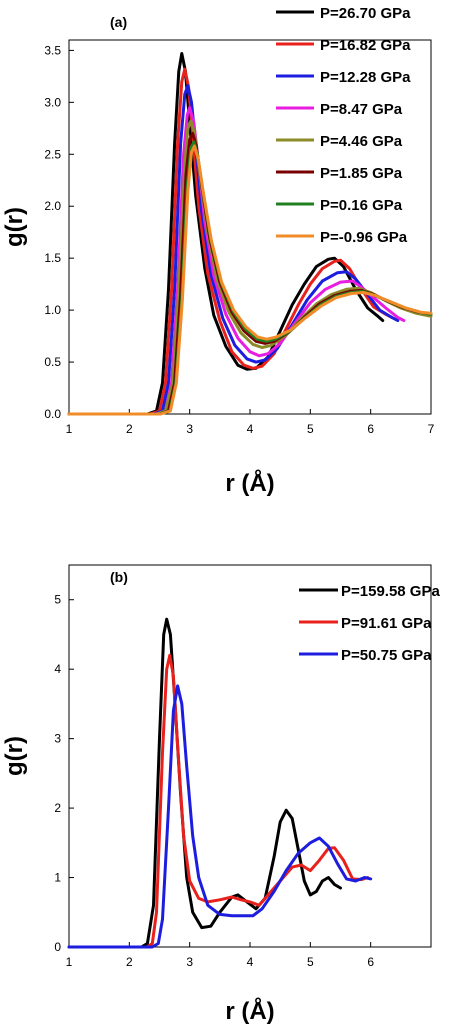 This screenshot has width=474, height=1034. What do you see at coordinates (52, 206) in the screenshot?
I see `y-tick-label: 2.0` at bounding box center [52, 206].